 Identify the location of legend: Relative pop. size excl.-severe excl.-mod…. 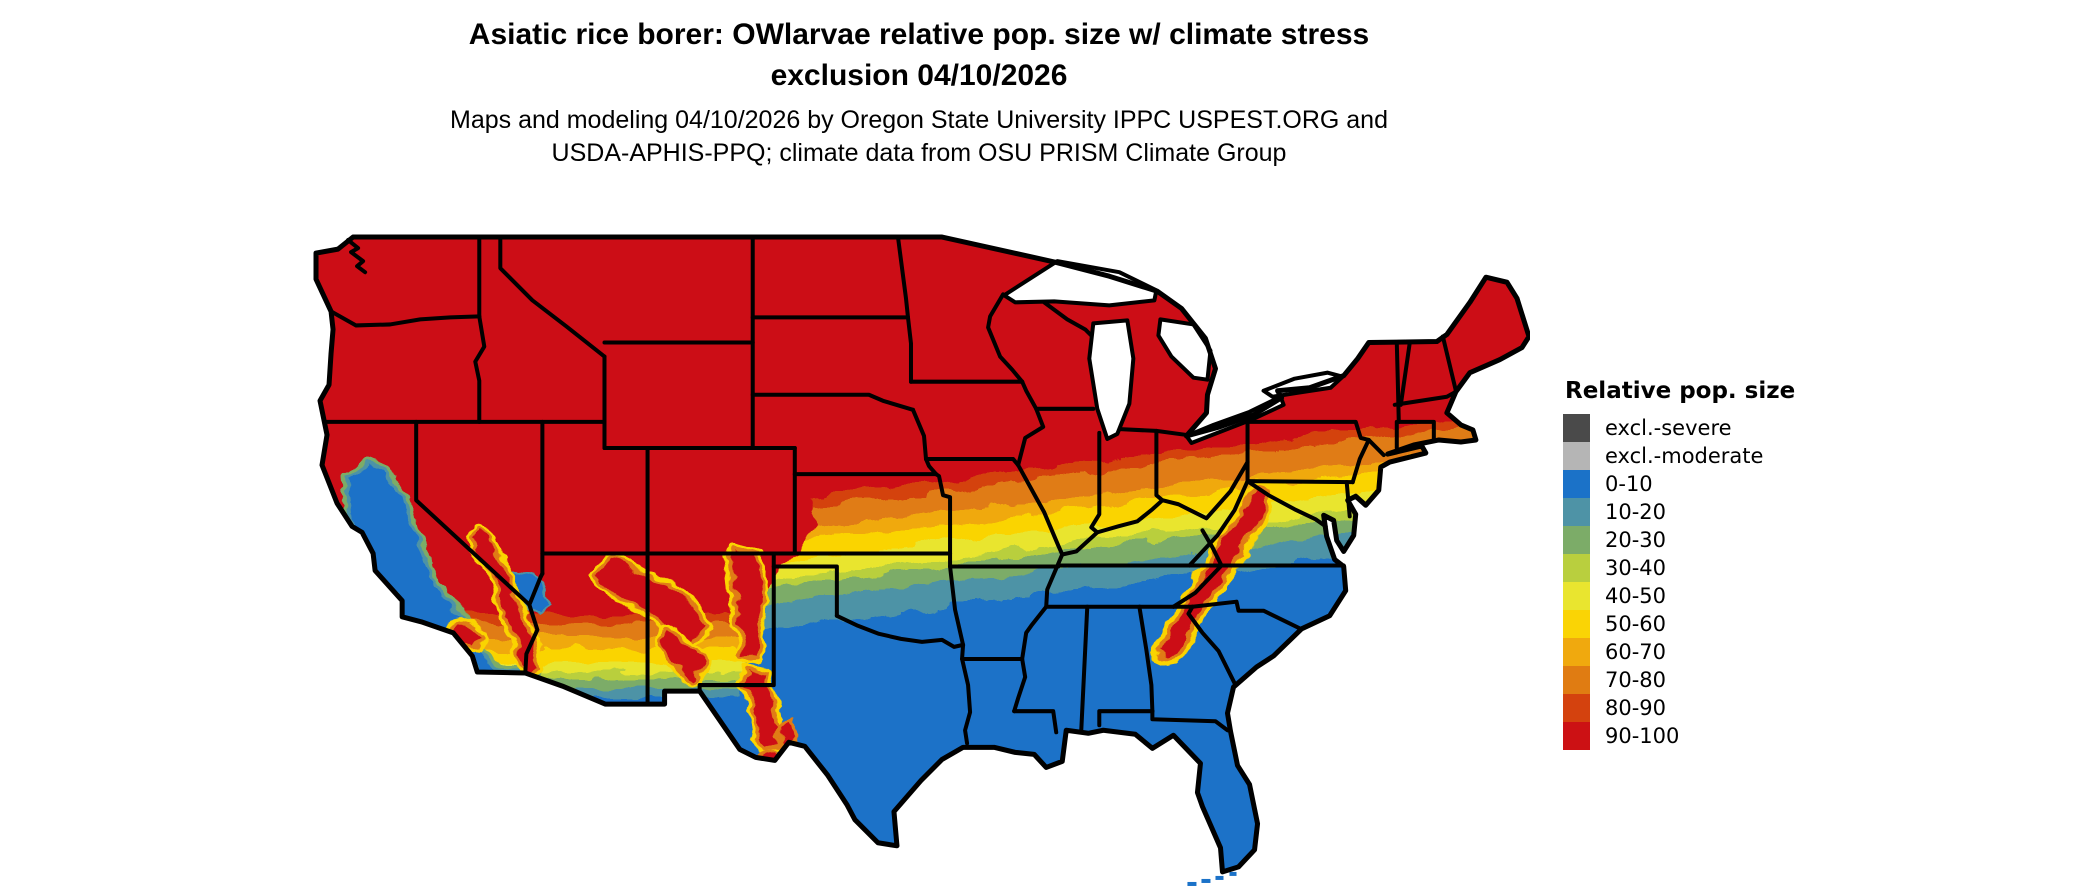
(1679, 564).